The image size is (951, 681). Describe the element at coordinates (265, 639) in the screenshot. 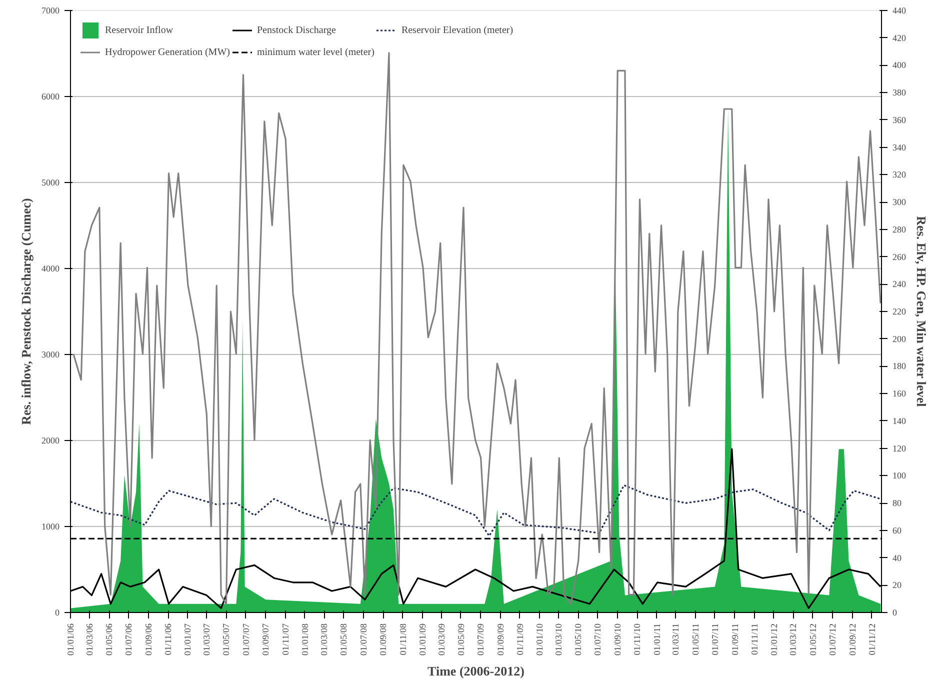

I see `x-tick-label: 01/09/07` at that location.